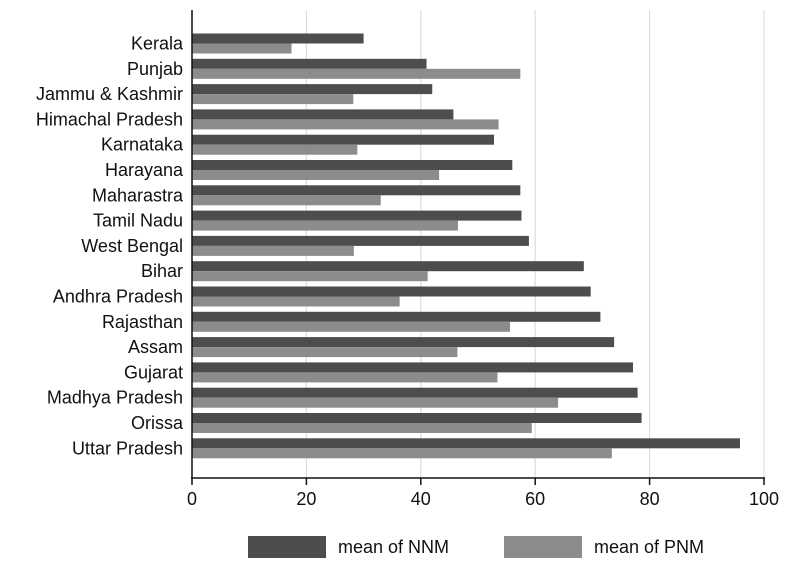 This screenshot has width=786, height=561. Describe the element at coordinates (764, 499) in the screenshot. I see `x-tick-label: 100` at that location.